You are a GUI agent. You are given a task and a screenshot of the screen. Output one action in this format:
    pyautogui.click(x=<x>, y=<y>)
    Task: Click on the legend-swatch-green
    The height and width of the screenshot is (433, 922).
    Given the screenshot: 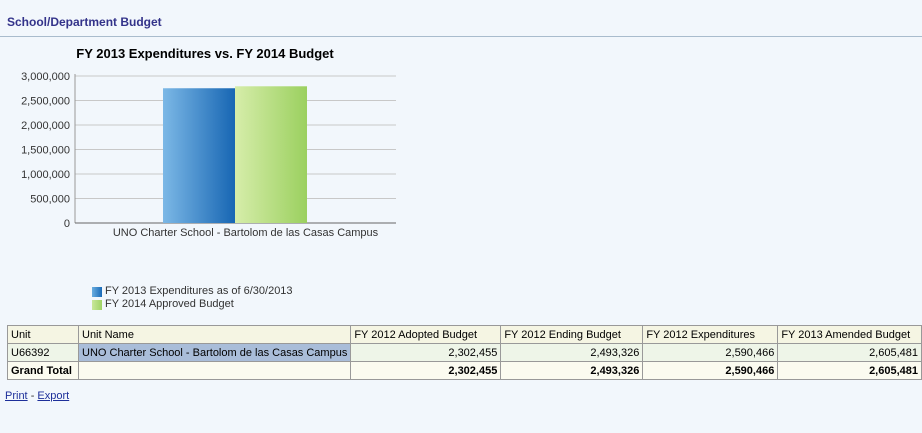 What is the action you would take?
    pyautogui.click(x=97, y=304)
    